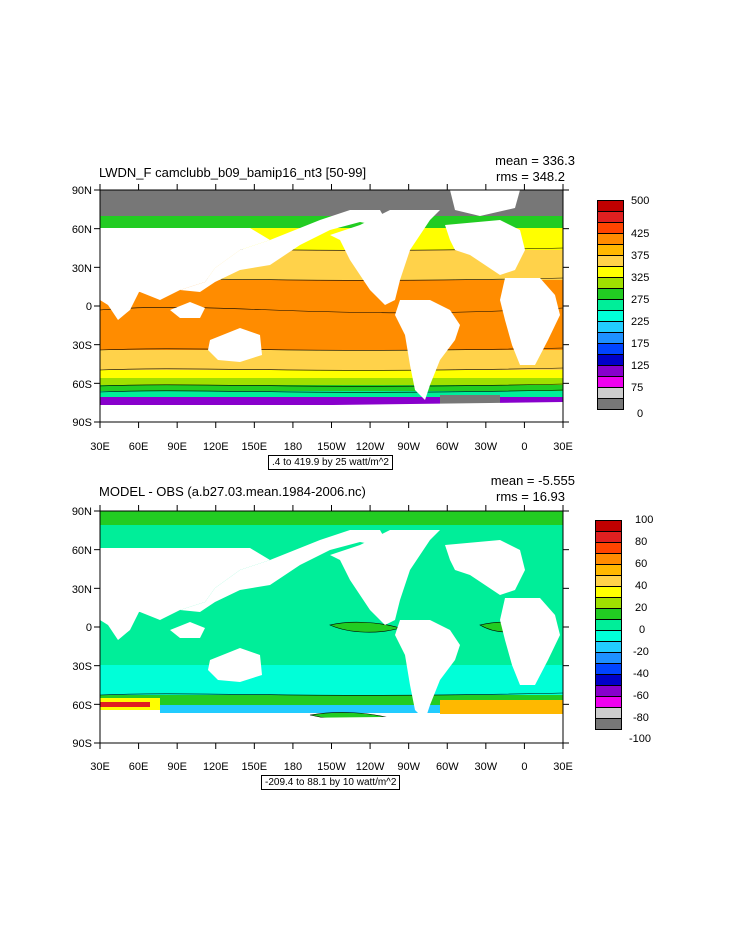  What do you see at coordinates (640, 322) in the screenshot?
I see `colorbar-label: 225` at bounding box center [640, 322].